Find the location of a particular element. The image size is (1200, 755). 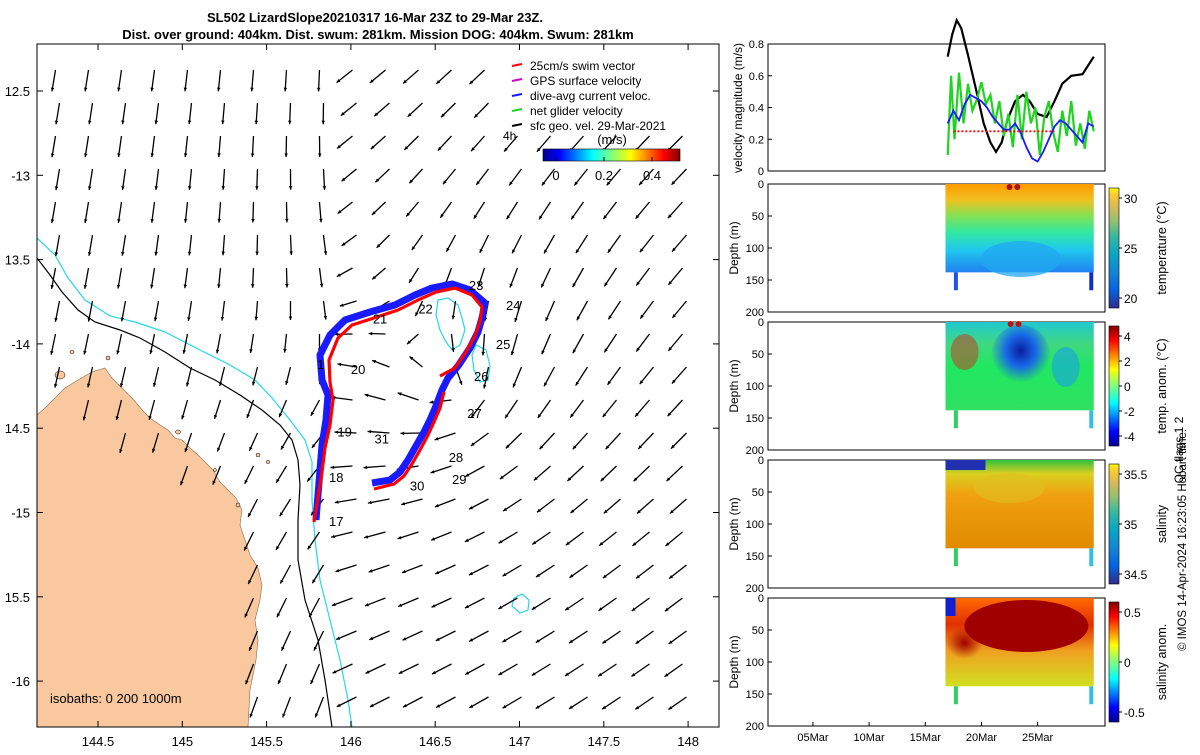

day-label: 26 is located at coordinates (481, 376).